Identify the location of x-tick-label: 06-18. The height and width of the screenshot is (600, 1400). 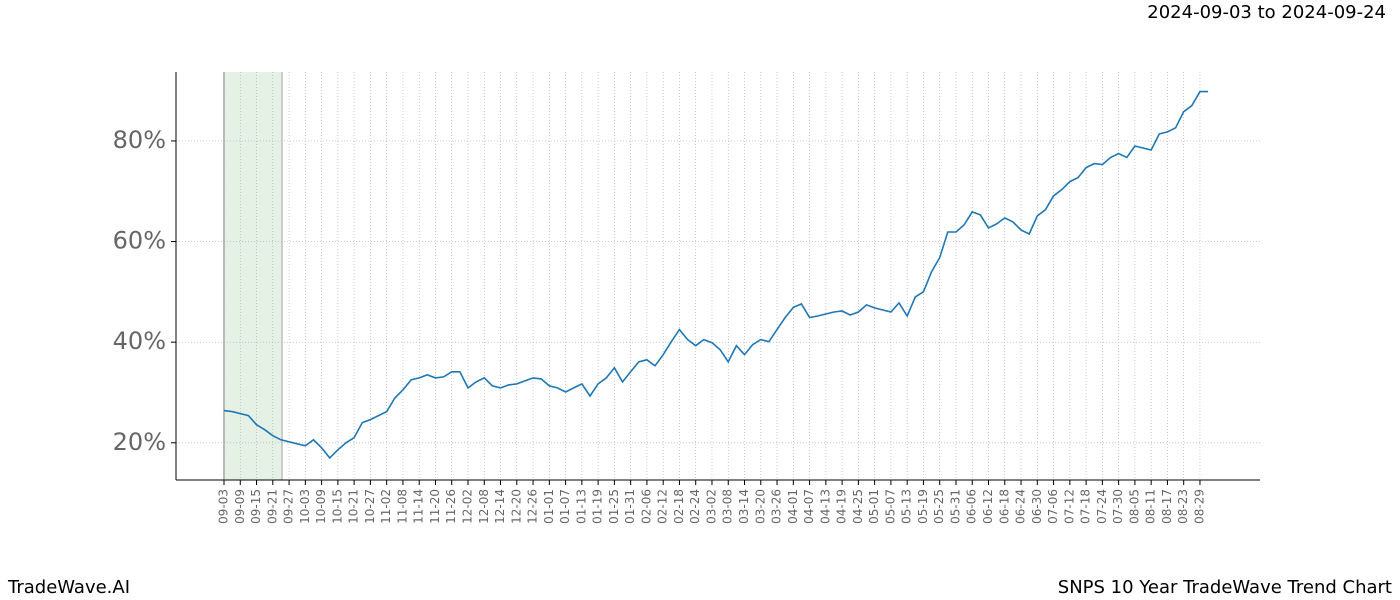
(1004, 506).